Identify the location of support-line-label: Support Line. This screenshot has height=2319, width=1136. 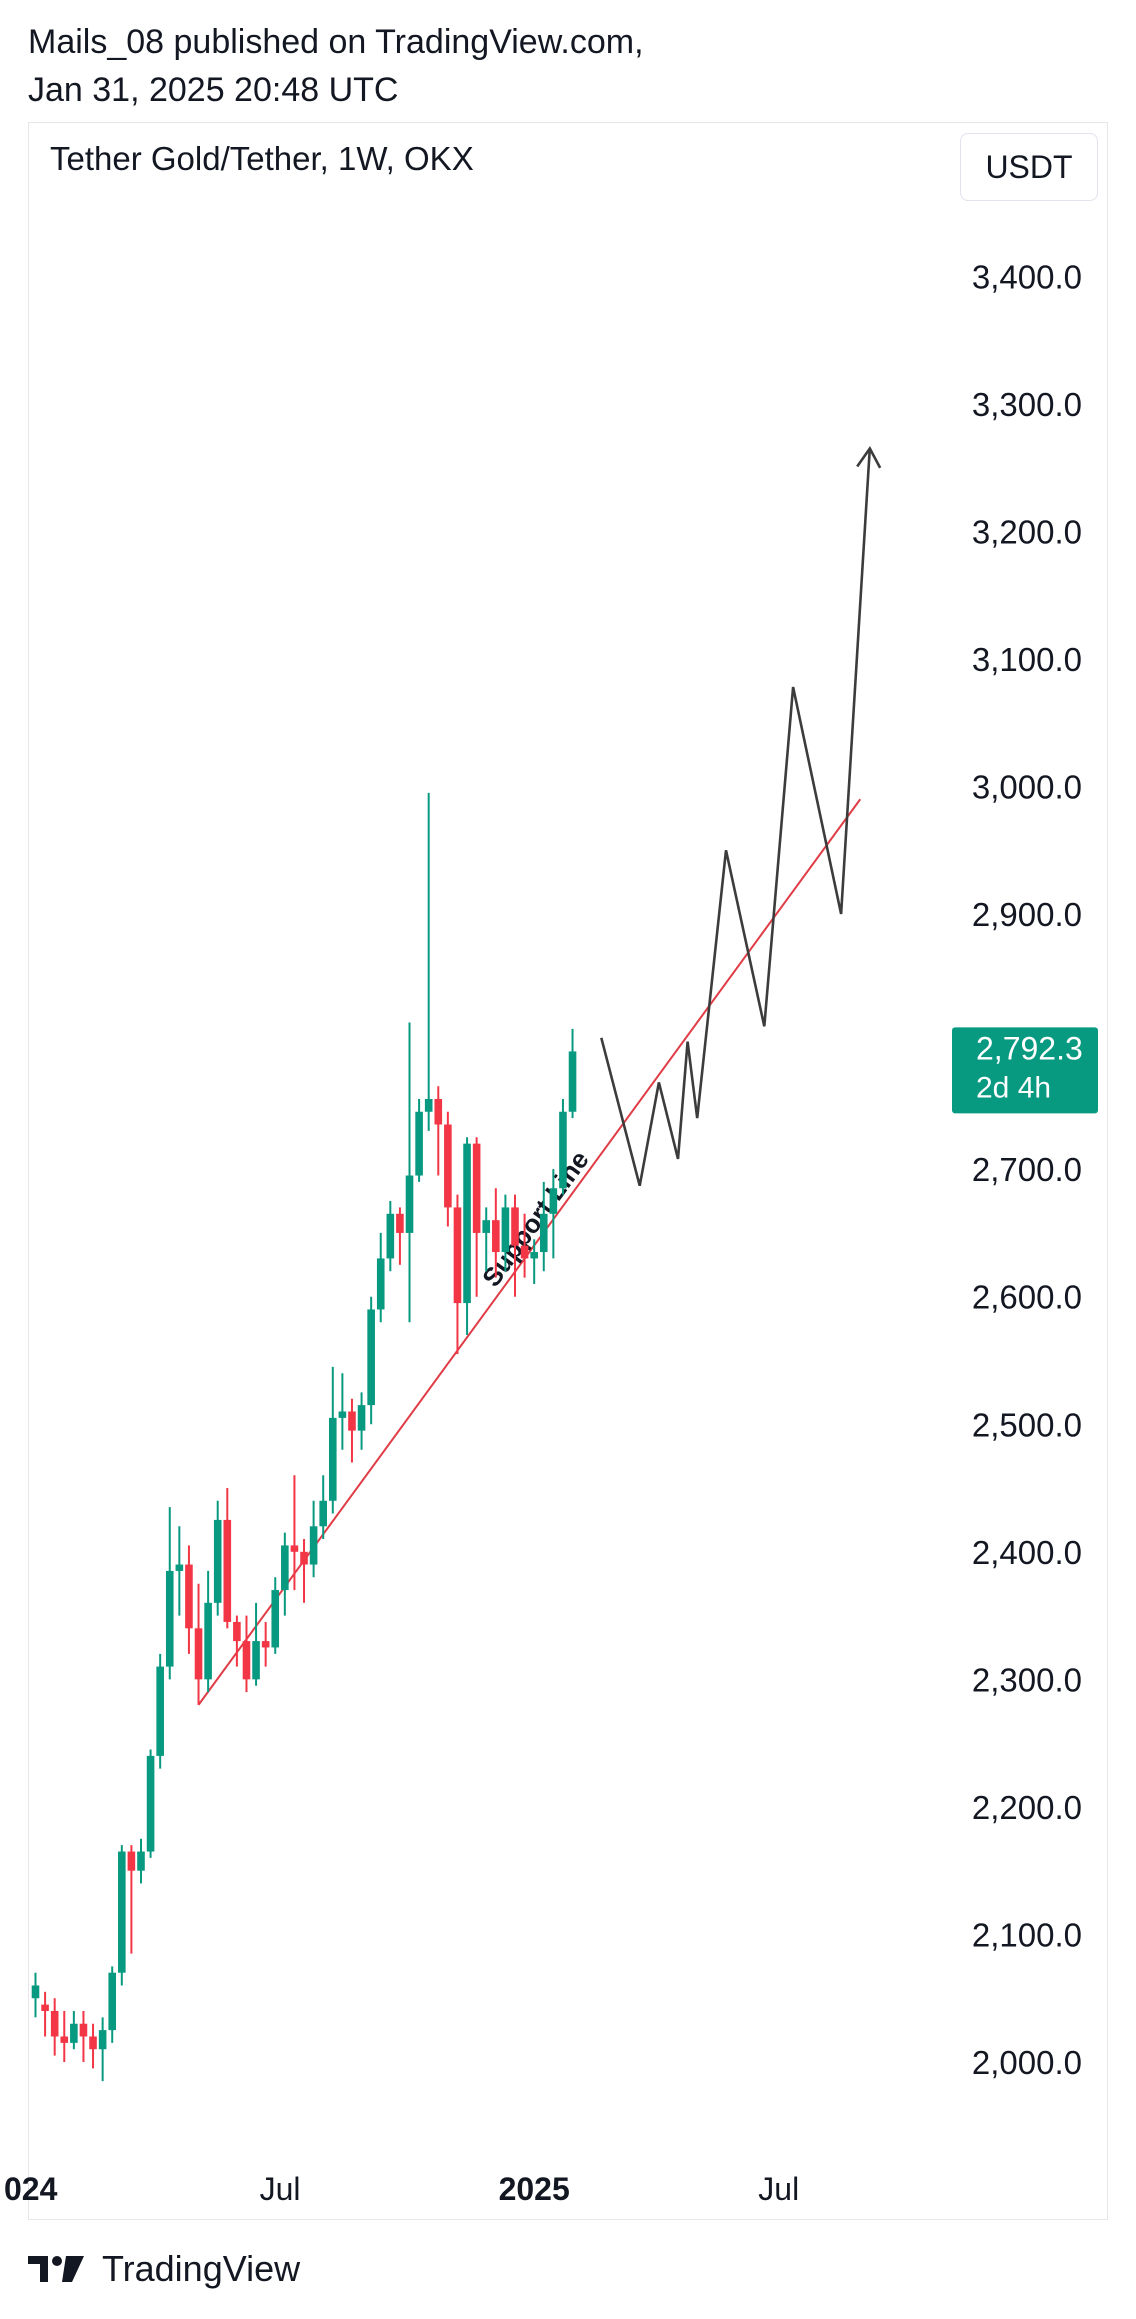
(535, 1218).